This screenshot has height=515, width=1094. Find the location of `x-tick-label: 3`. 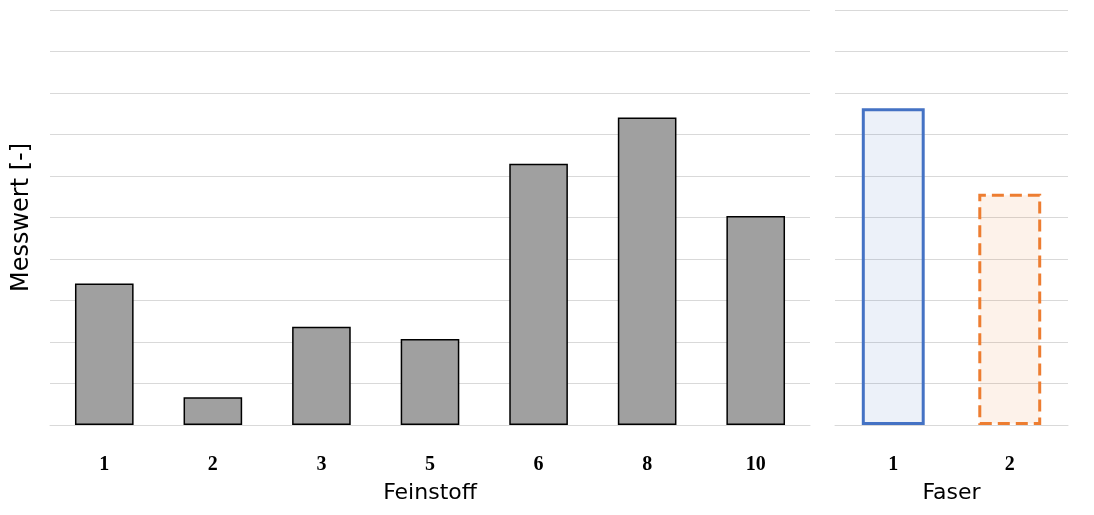

x-tick-label: 3 is located at coordinates (321, 463).